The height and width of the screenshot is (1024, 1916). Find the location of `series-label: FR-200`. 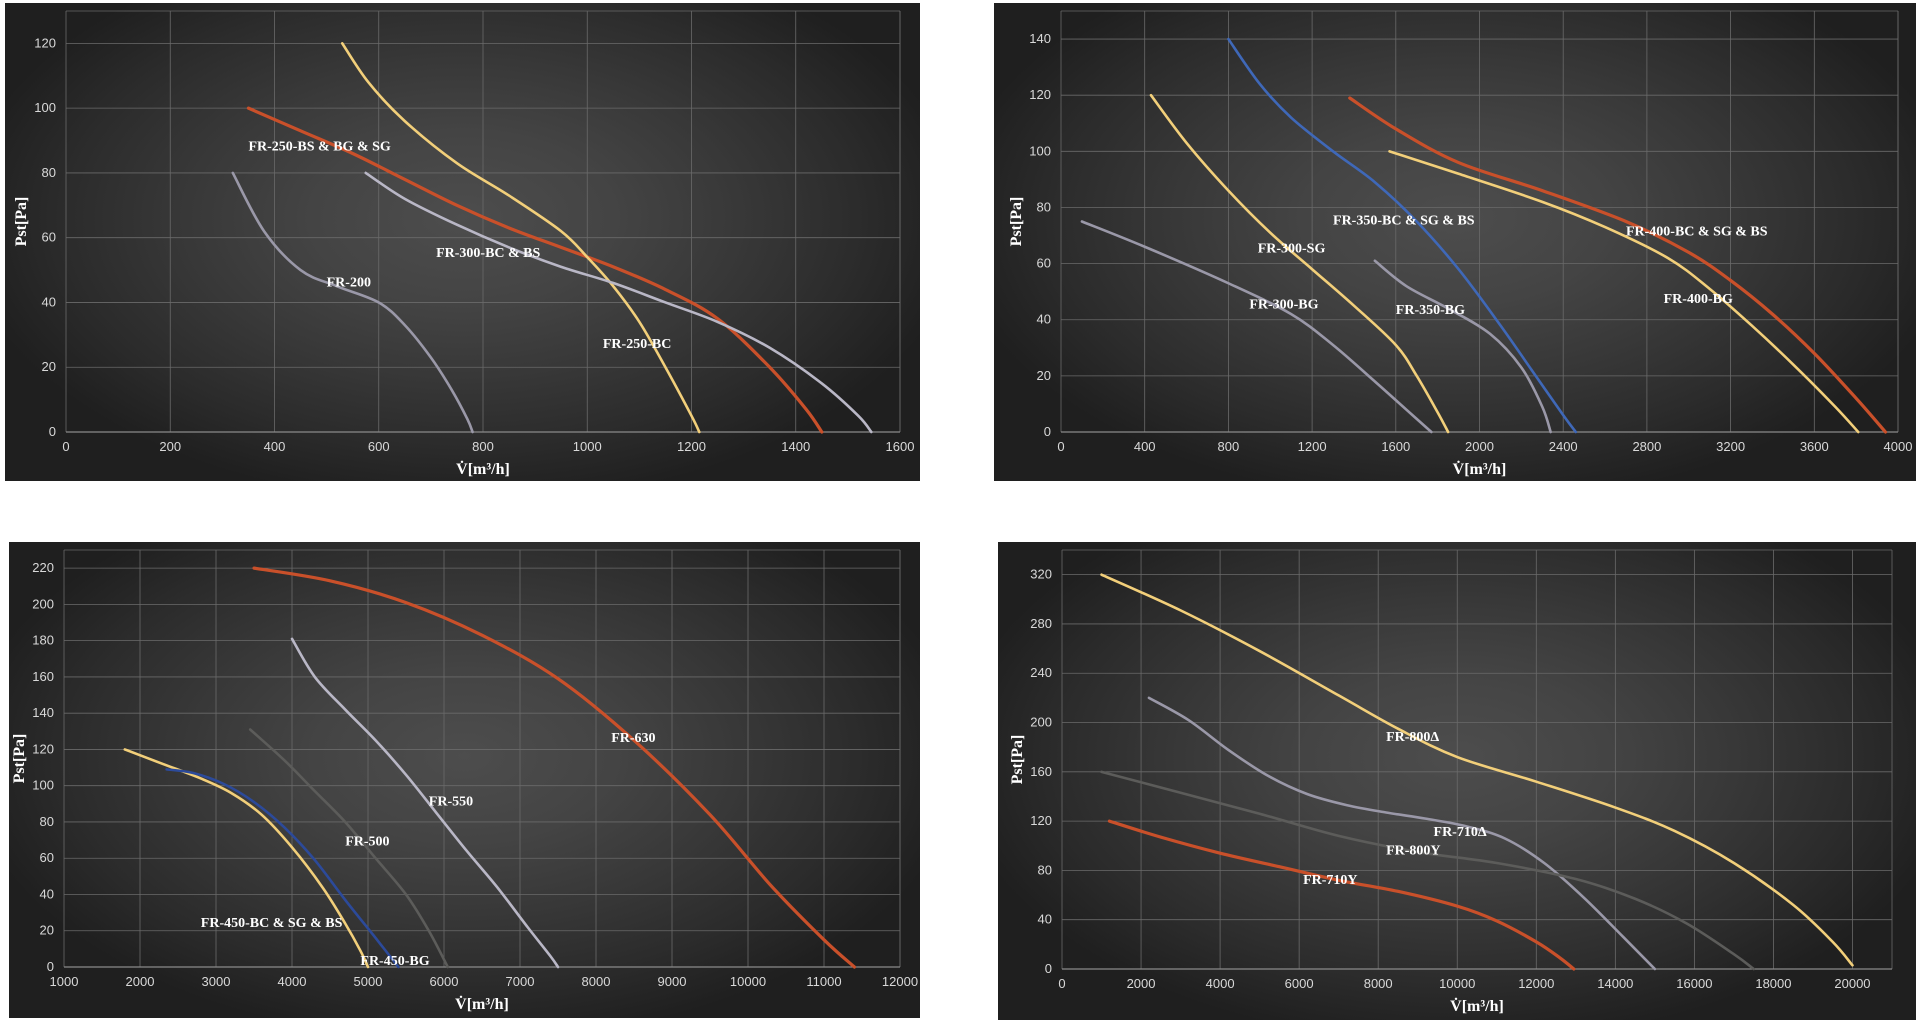

series-label: FR-200 is located at coordinates (349, 282).